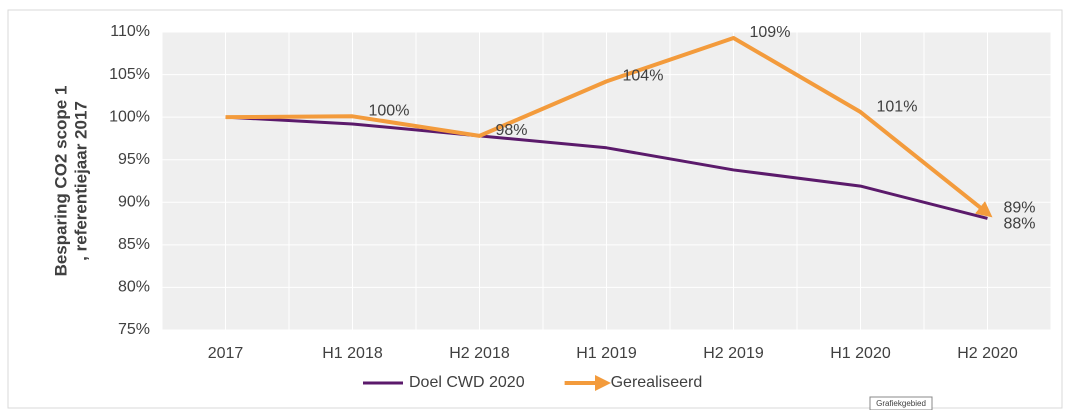 Image resolution: width=1070 pixels, height=410 pixels. Describe the element at coordinates (226, 353) in the screenshot. I see `x-tick-label: 2017` at that location.